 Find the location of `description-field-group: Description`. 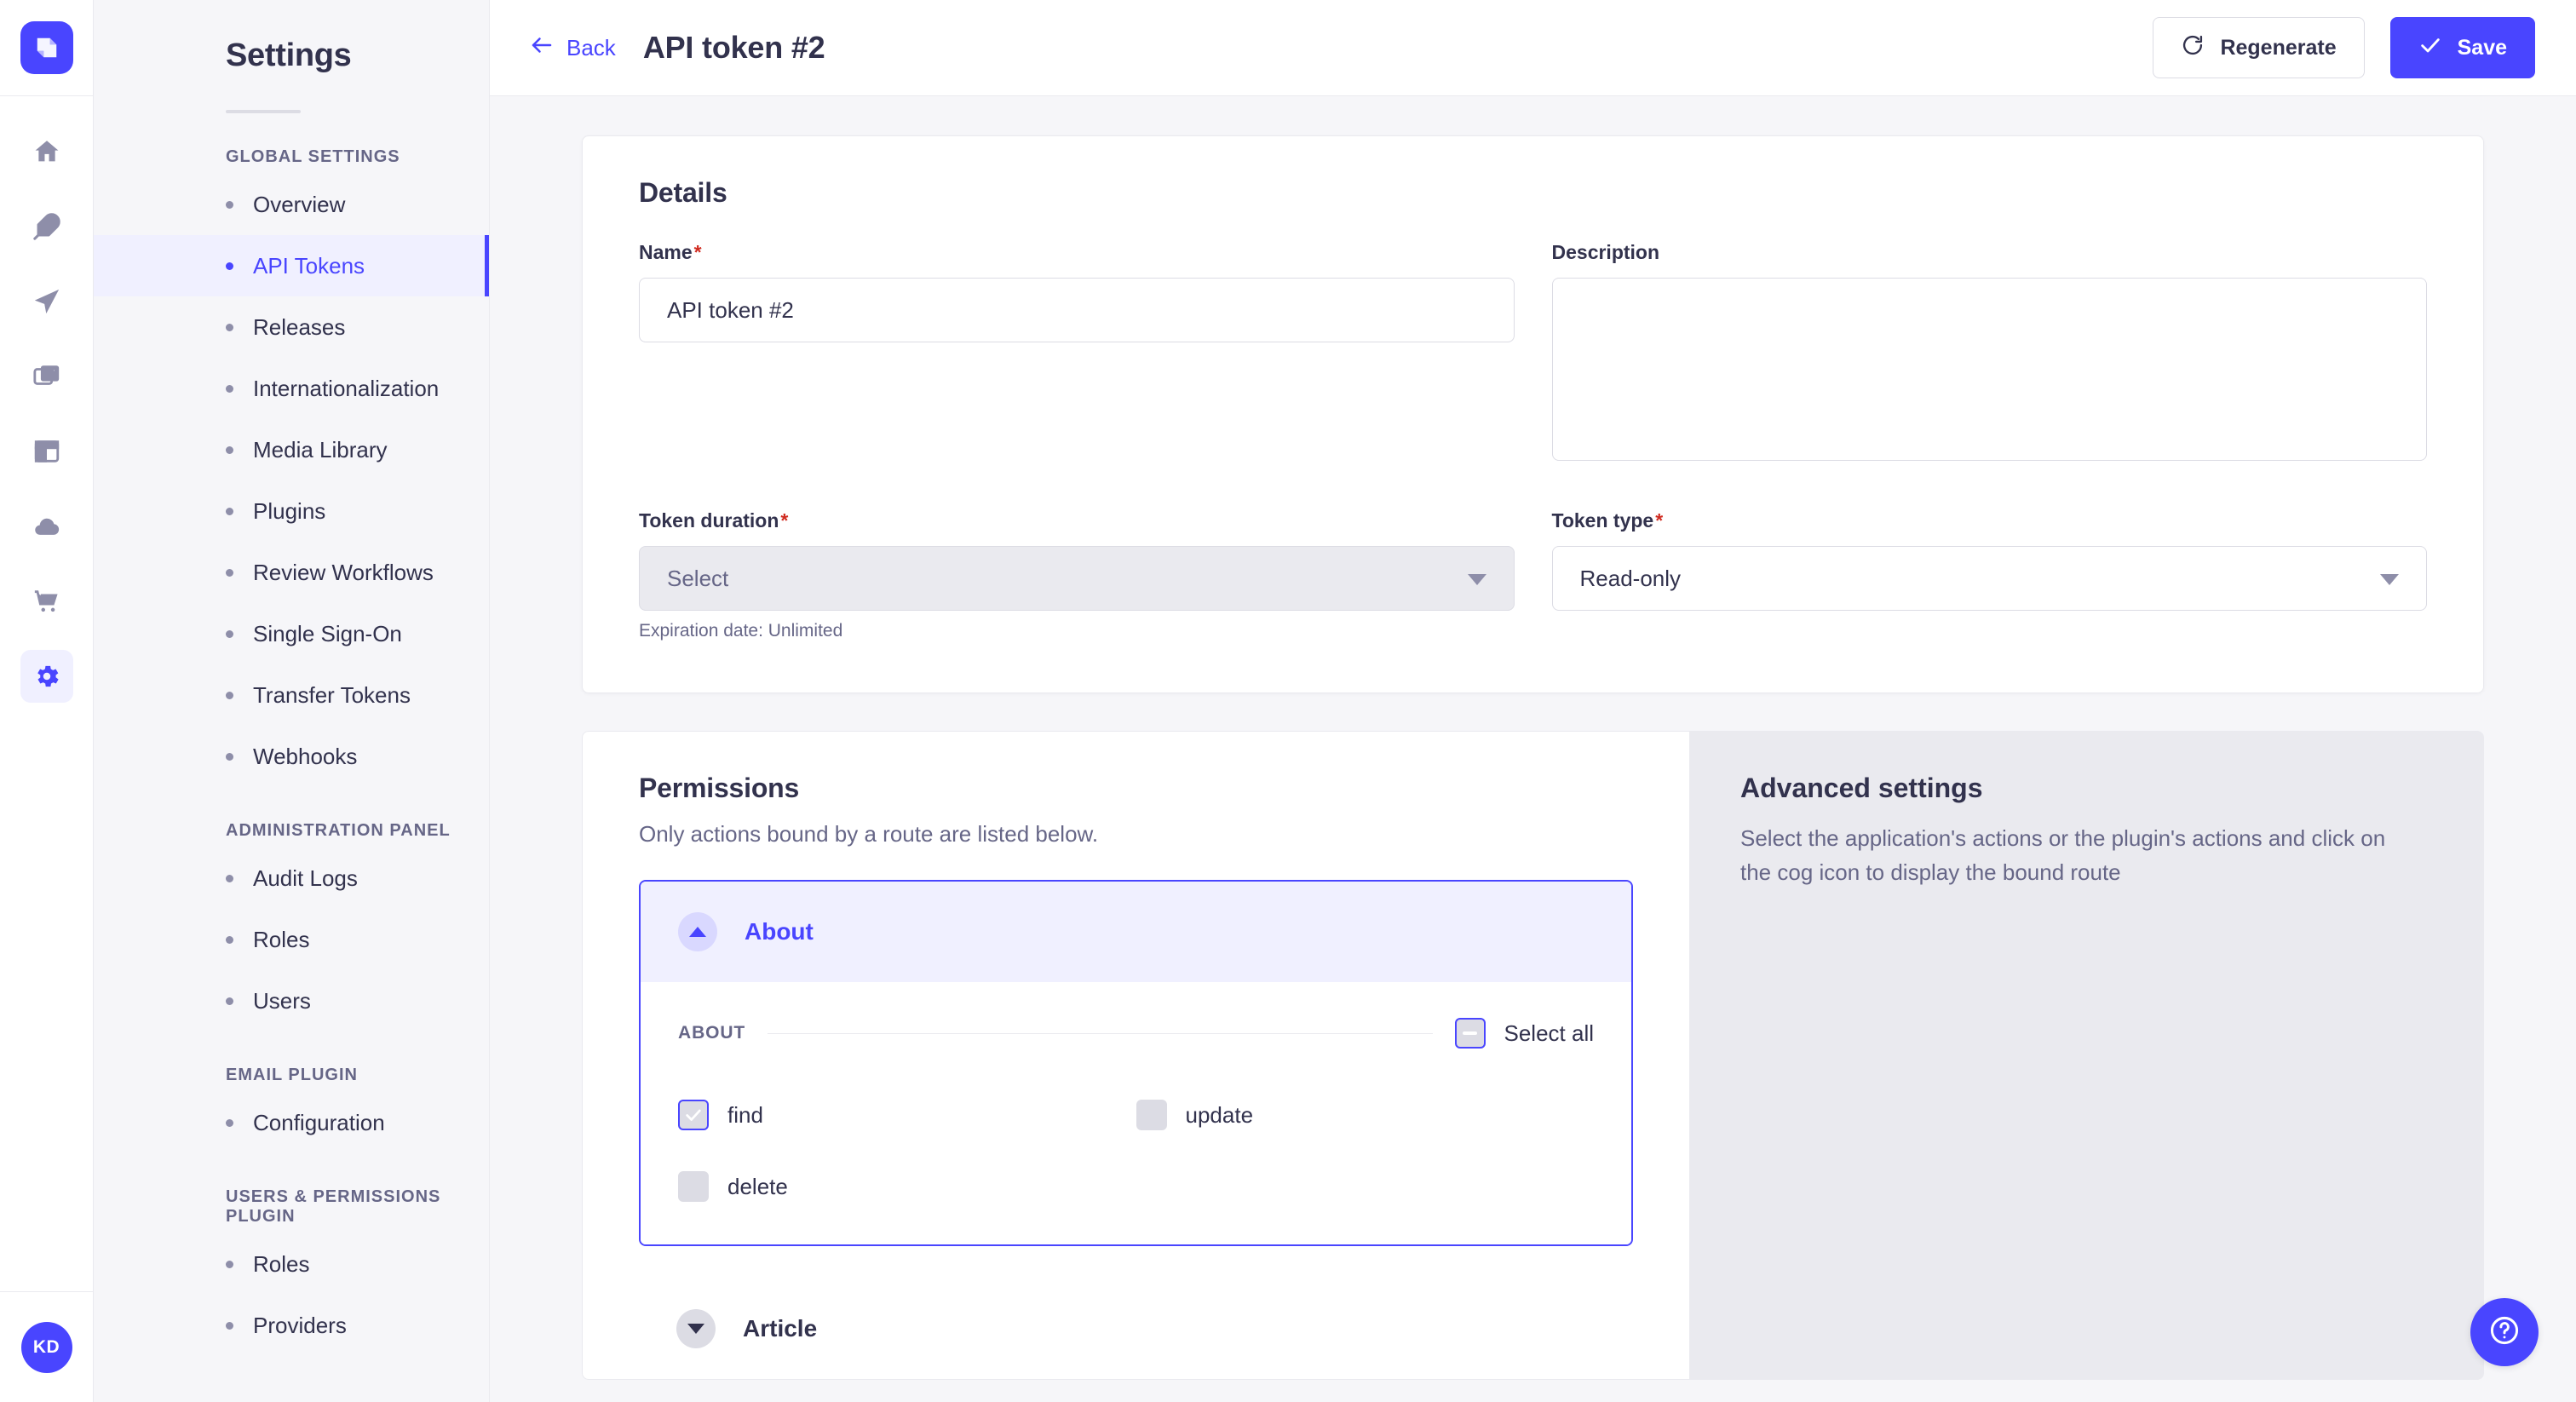

description-field-group: Description is located at coordinates (1989, 353).